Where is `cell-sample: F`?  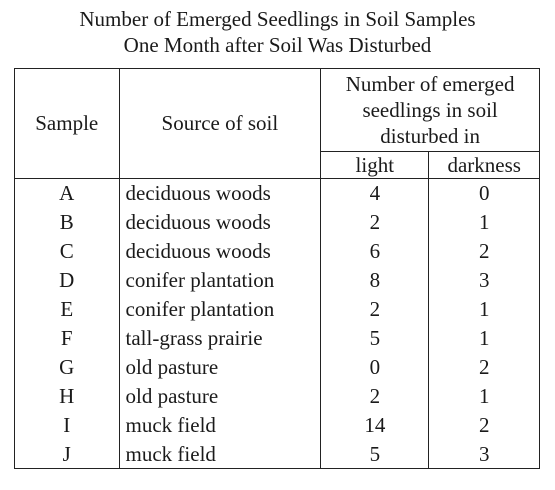 cell-sample: F is located at coordinates (67, 338).